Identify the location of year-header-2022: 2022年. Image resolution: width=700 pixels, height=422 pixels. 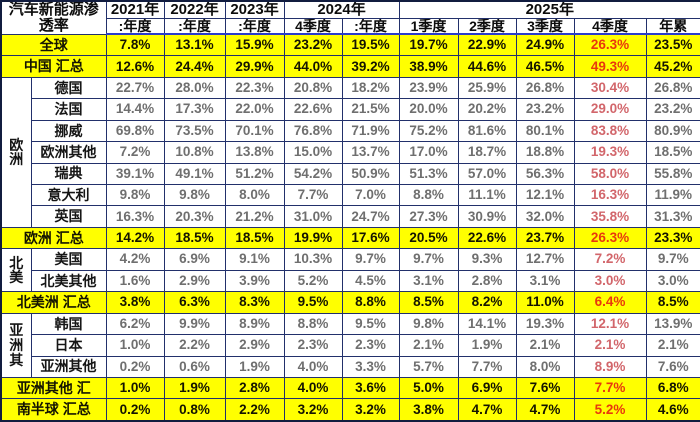
(194, 9).